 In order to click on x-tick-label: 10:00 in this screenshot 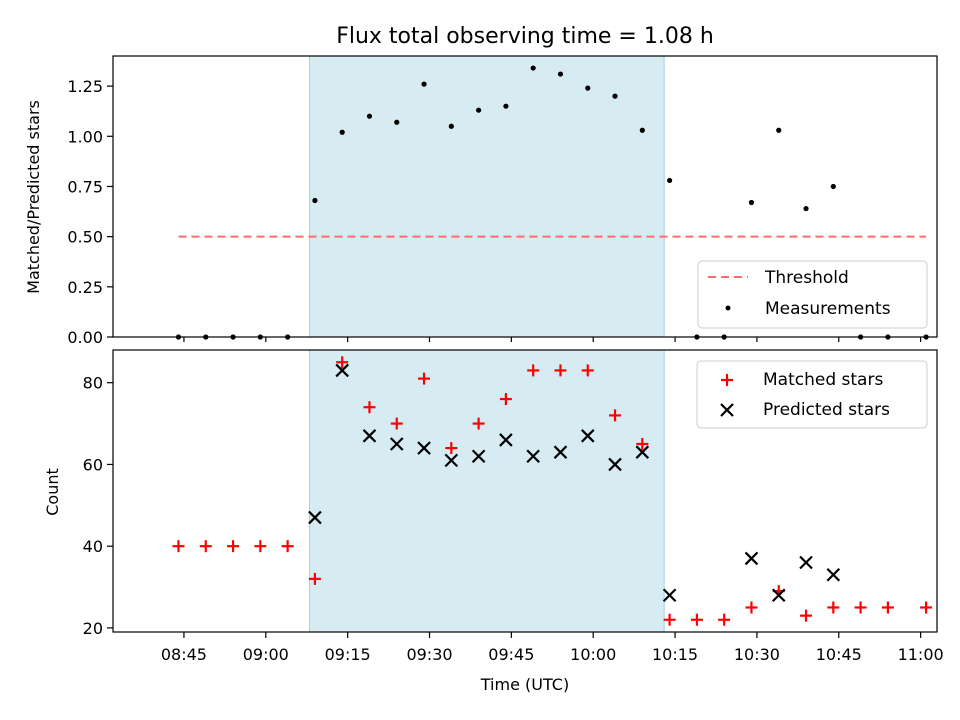, I will do `click(593, 654)`.